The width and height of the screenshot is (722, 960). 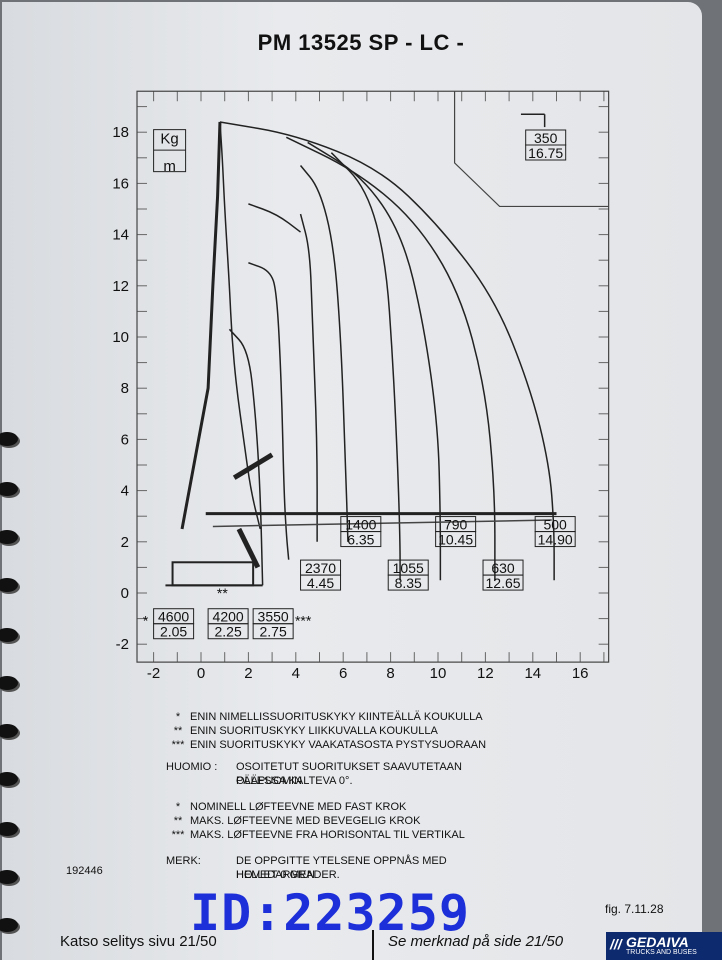 I want to click on y-tick-label: 6, so click(x=125, y=439).